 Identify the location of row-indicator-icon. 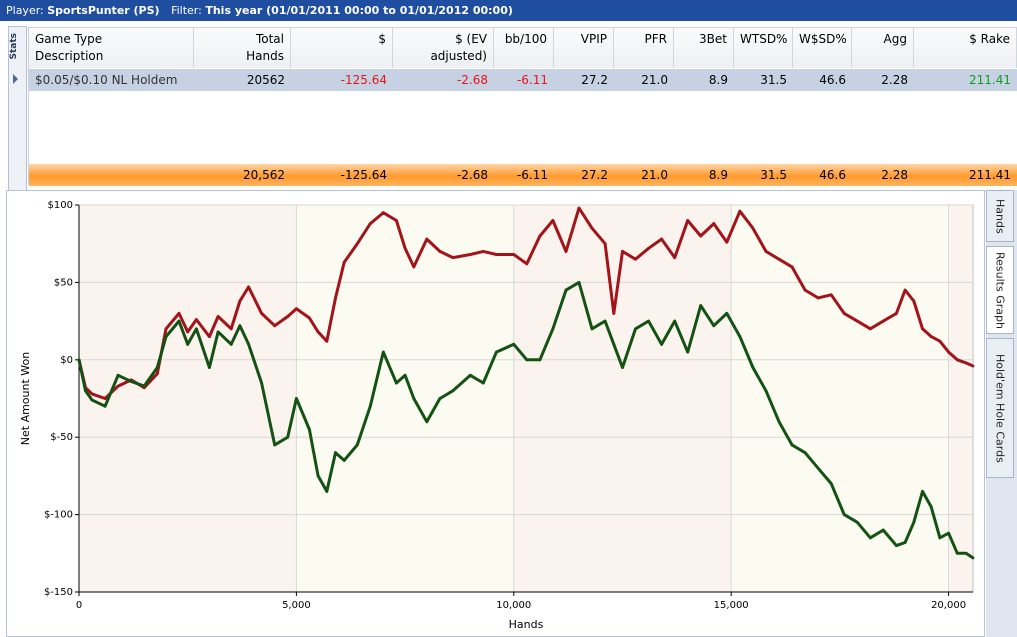
(15, 79).